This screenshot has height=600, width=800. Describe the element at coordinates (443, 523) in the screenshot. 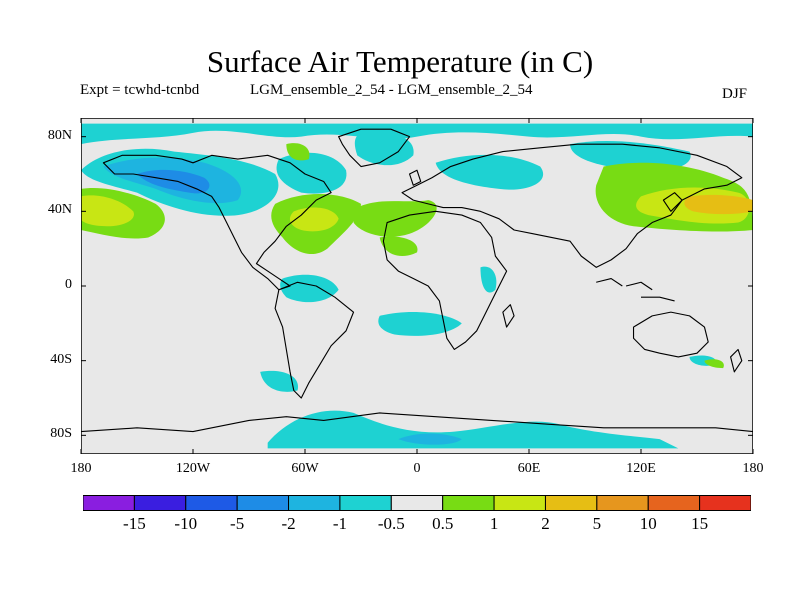

I see `colorbar-label: 0.5` at that location.